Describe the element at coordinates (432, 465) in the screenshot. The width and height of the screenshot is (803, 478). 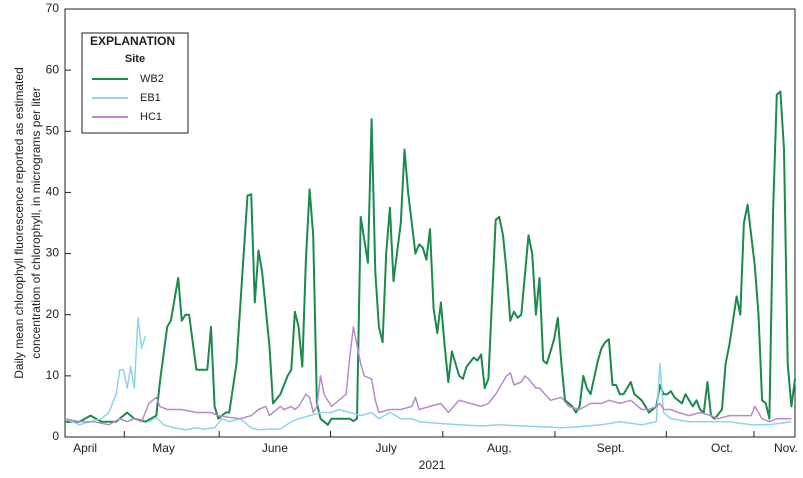
I see `x-axis-title: 2021` at that location.